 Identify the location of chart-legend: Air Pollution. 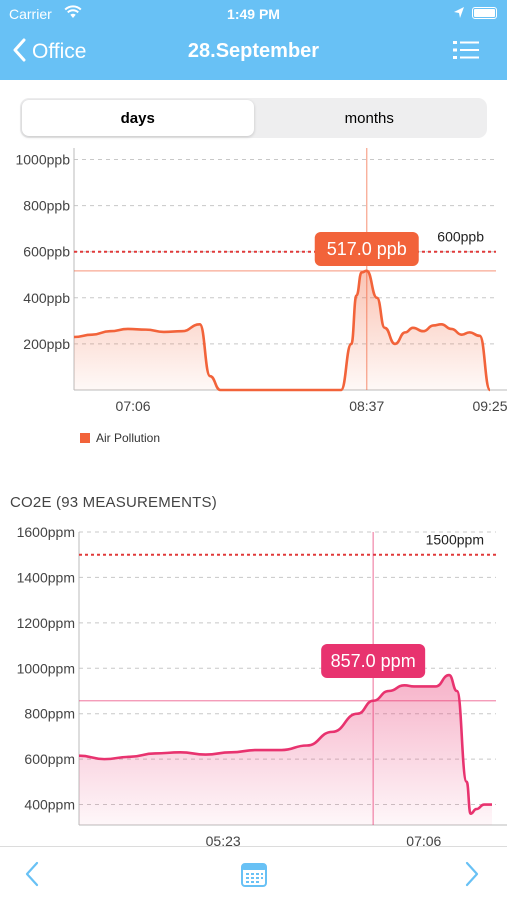
(120, 438).